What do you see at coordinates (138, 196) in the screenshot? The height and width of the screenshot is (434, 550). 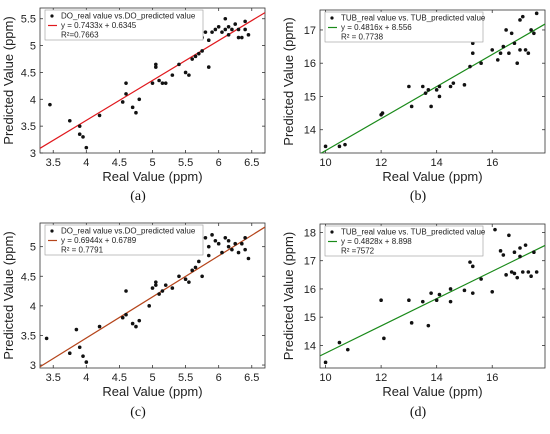 I see `panel-label: (a)` at bounding box center [138, 196].